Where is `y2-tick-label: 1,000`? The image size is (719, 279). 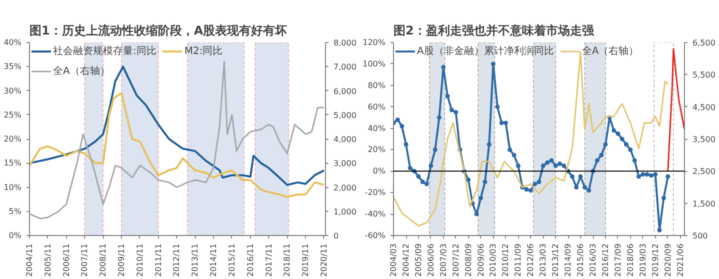
y2-tick-label: 1,000 is located at coordinates (345, 211).